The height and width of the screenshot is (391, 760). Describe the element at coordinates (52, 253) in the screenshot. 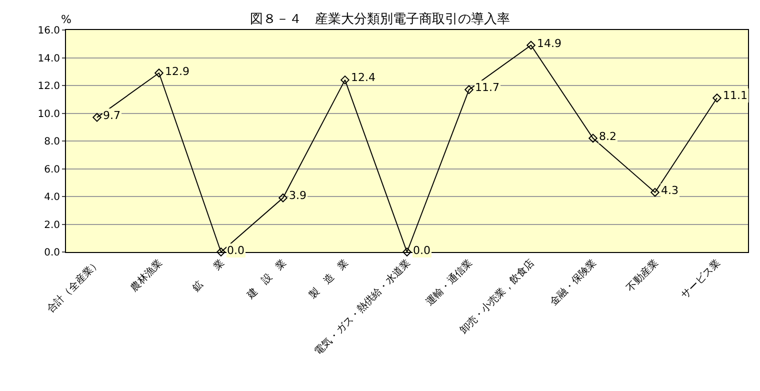

I see `y-tick-label: 0.0` at that location.